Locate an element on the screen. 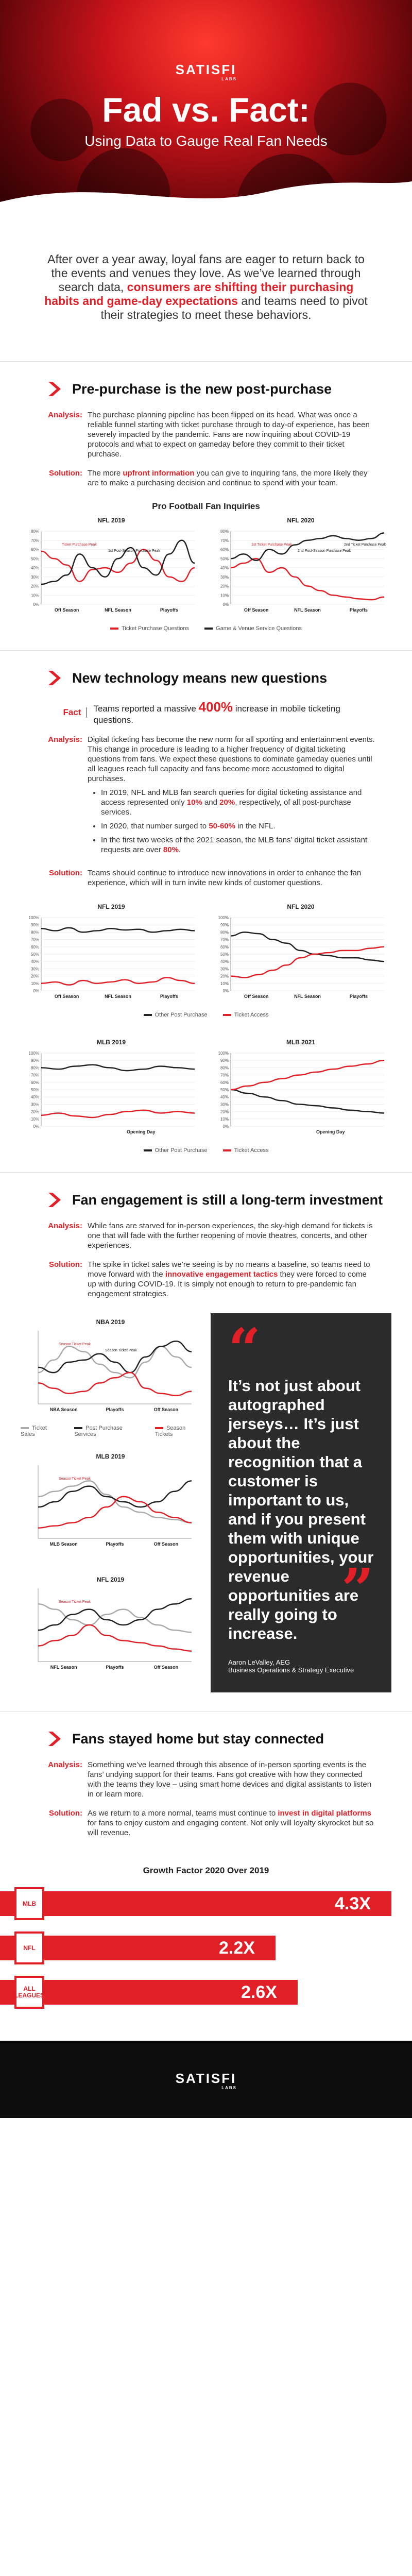  footer: SATISFI LABS is located at coordinates (206, 2079).